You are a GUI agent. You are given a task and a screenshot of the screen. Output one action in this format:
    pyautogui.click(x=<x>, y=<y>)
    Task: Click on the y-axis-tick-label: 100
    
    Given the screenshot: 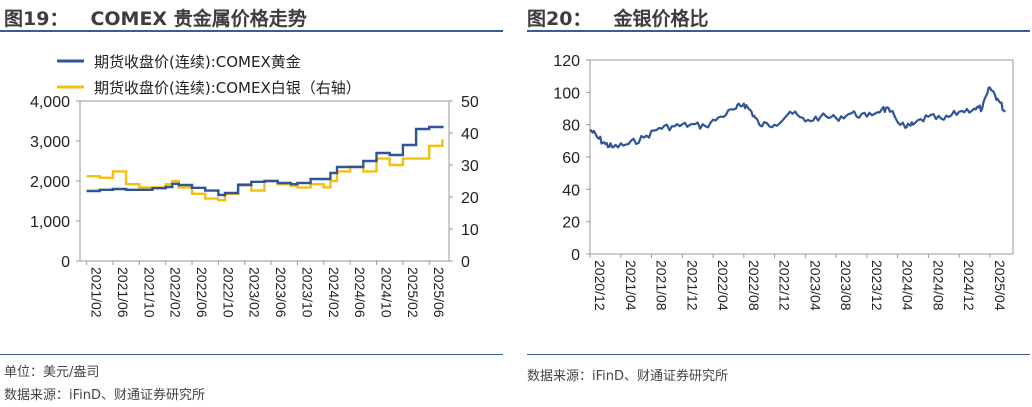 What is the action you would take?
    pyautogui.click(x=566, y=93)
    